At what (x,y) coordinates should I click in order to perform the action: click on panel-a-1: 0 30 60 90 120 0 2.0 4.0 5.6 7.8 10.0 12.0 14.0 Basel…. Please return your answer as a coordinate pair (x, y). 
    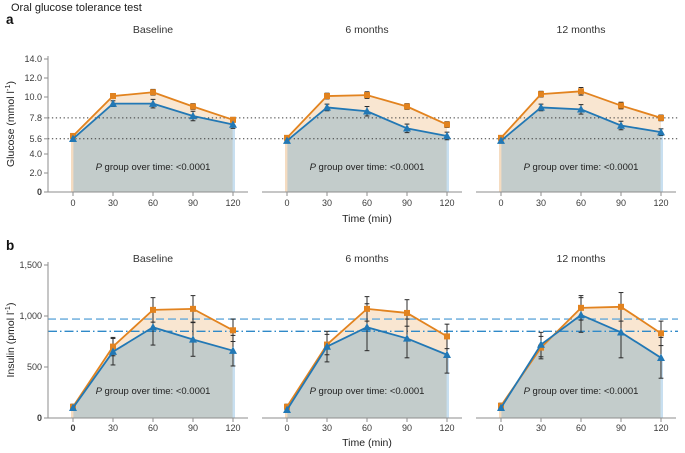
    Looking at the image, I should click on (136, 116).